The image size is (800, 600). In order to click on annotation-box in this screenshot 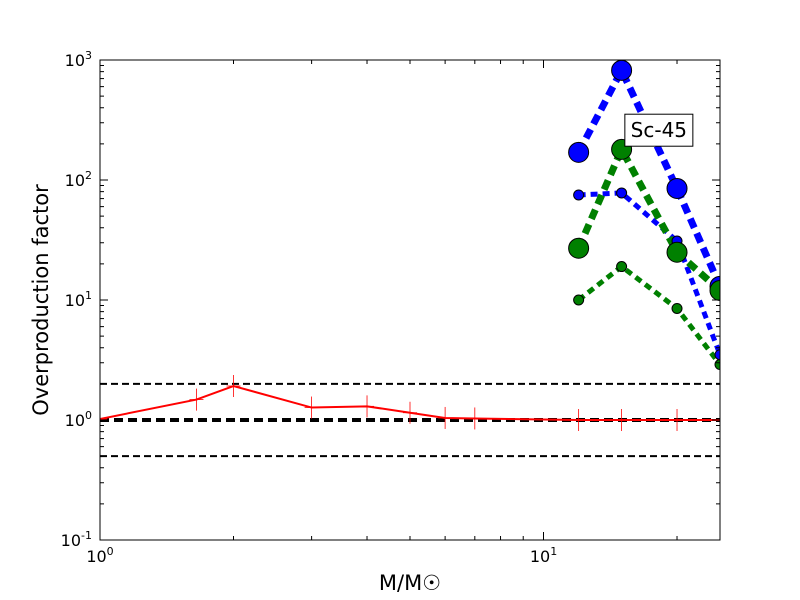, I will do `click(659, 130)`.